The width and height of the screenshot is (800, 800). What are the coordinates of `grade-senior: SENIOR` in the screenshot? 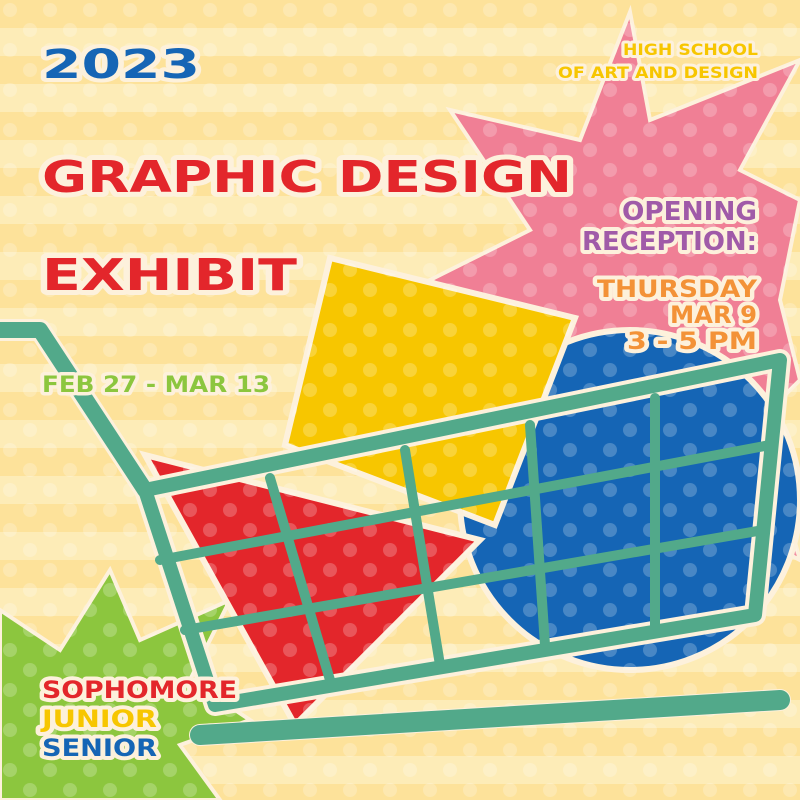 It's located at (99, 748).